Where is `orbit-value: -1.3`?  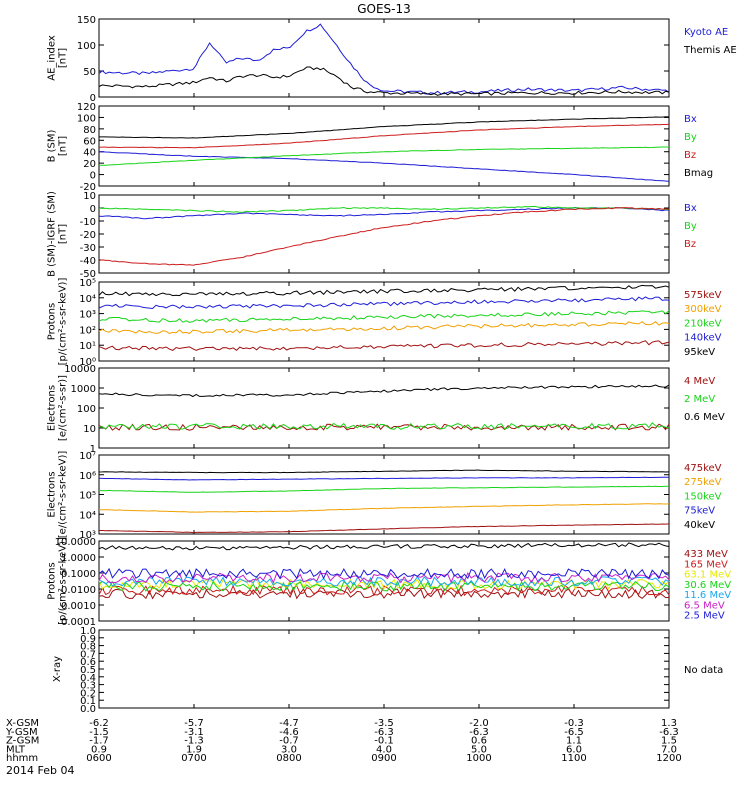
orbit-value: -1.3 is located at coordinates (194, 741).